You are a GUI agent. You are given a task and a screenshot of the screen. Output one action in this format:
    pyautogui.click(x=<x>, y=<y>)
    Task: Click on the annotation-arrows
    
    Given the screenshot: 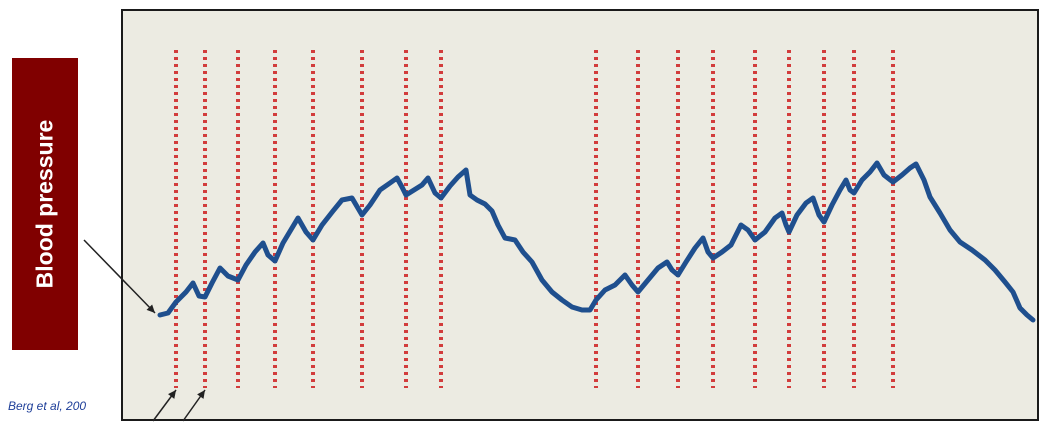 What is the action you would take?
    pyautogui.click(x=144, y=330)
    